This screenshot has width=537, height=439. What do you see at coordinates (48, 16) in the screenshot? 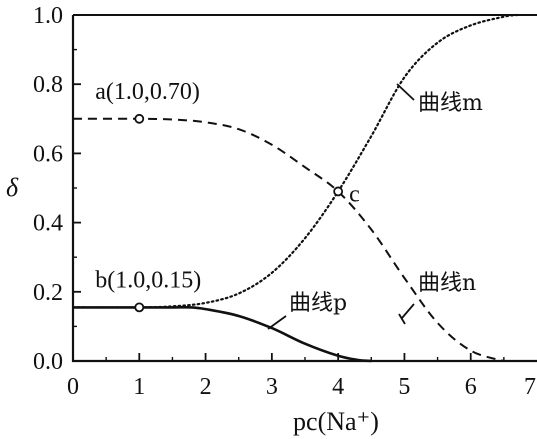
I see `y-tick-label: 1.0` at bounding box center [48, 16].